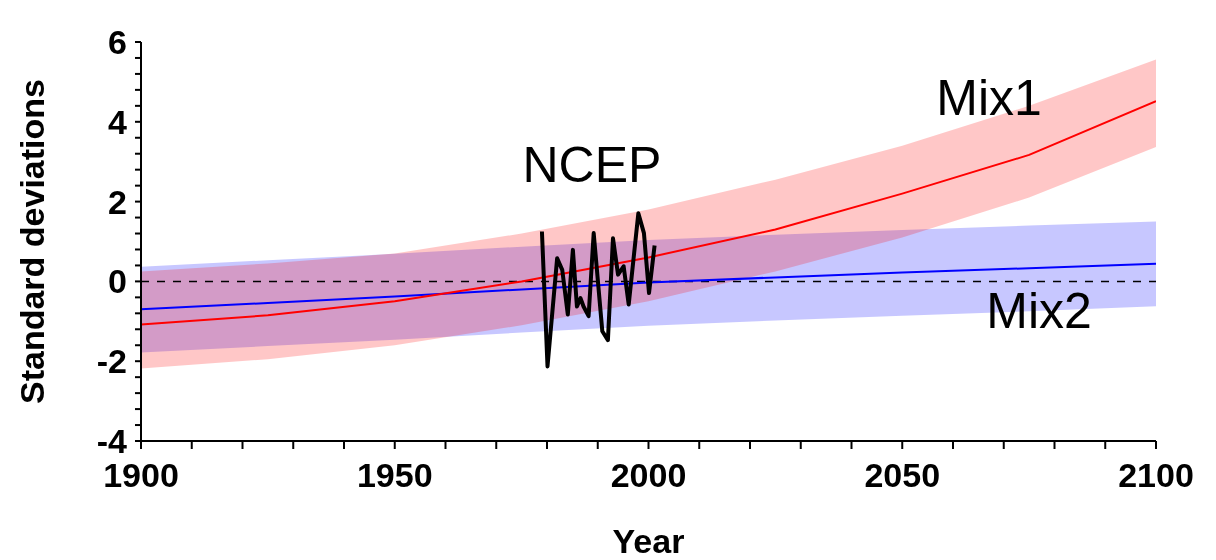  Describe the element at coordinates (118, 121) in the screenshot. I see `y-tick-label: 4` at that location.